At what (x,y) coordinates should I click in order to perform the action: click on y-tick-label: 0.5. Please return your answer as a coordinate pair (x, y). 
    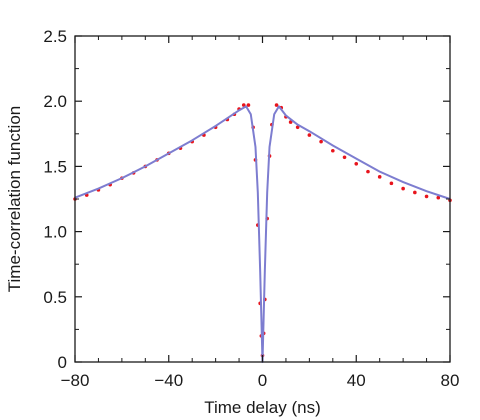
    Looking at the image, I should click on (55, 297).